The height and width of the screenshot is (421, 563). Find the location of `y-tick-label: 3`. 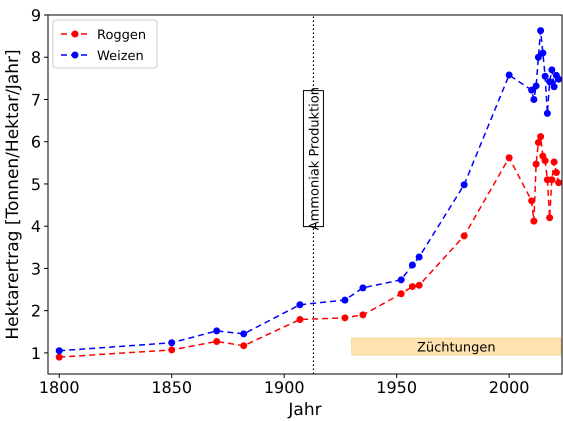

y-tick-label: 3 is located at coordinates (35, 268).